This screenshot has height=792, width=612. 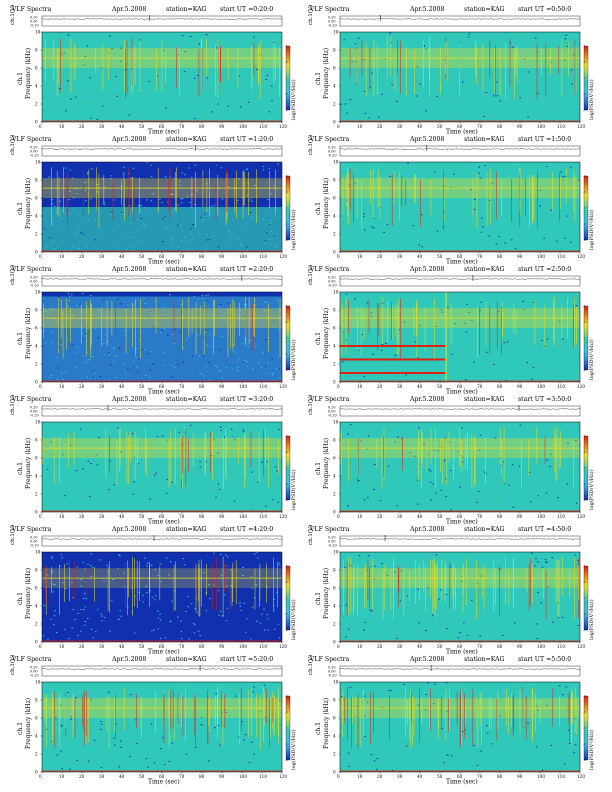 What do you see at coordinates (427, 269) in the screenshot?
I see `panel-date: Apr.5.2008` at bounding box center [427, 269].